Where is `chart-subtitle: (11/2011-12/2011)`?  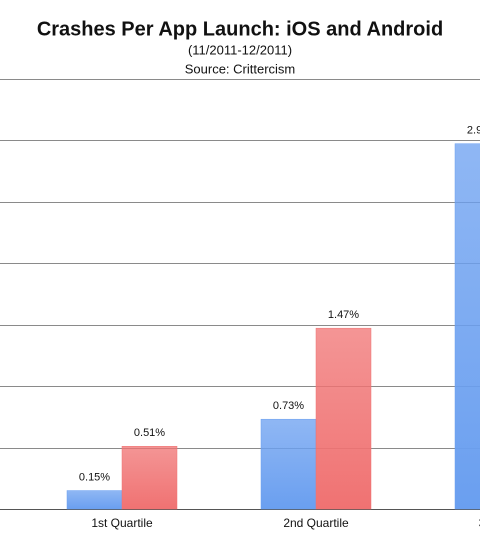
chart-subtitle: (11/2011-12/2011) is located at coordinates (240, 49).